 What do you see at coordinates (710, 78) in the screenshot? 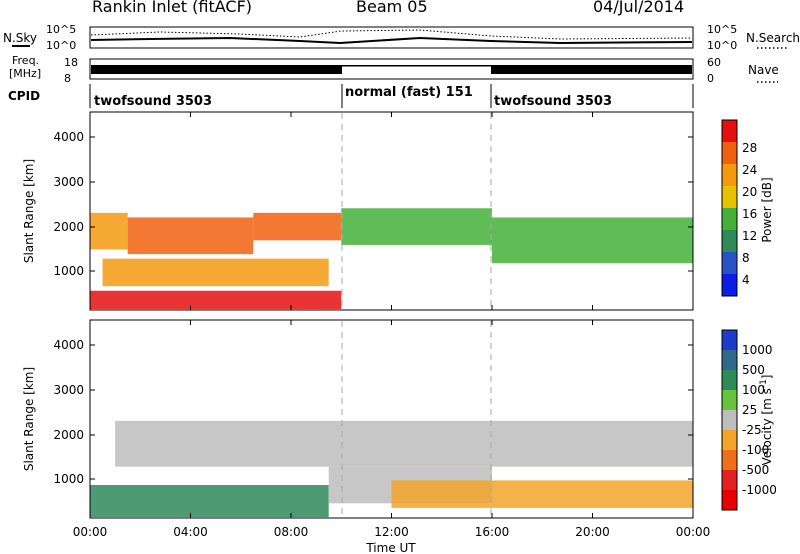
I see `nave-tick-low: 0` at bounding box center [710, 78].